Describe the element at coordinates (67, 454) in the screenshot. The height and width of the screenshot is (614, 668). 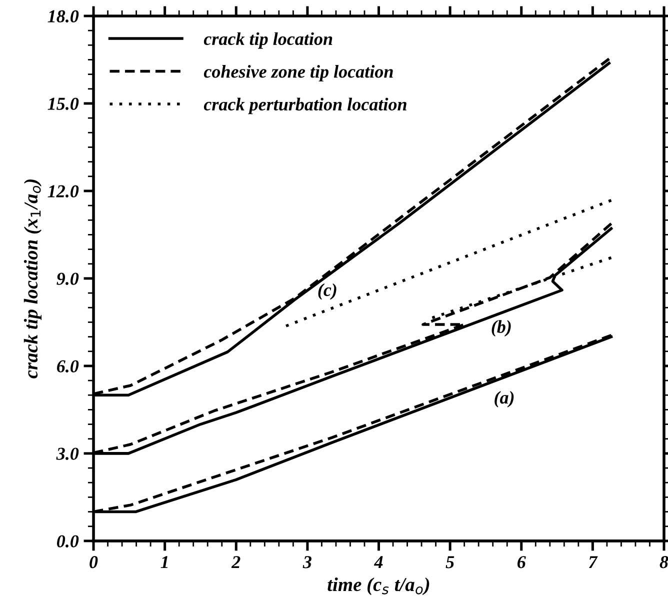
I see `y-tick-label: 3.0` at that location.